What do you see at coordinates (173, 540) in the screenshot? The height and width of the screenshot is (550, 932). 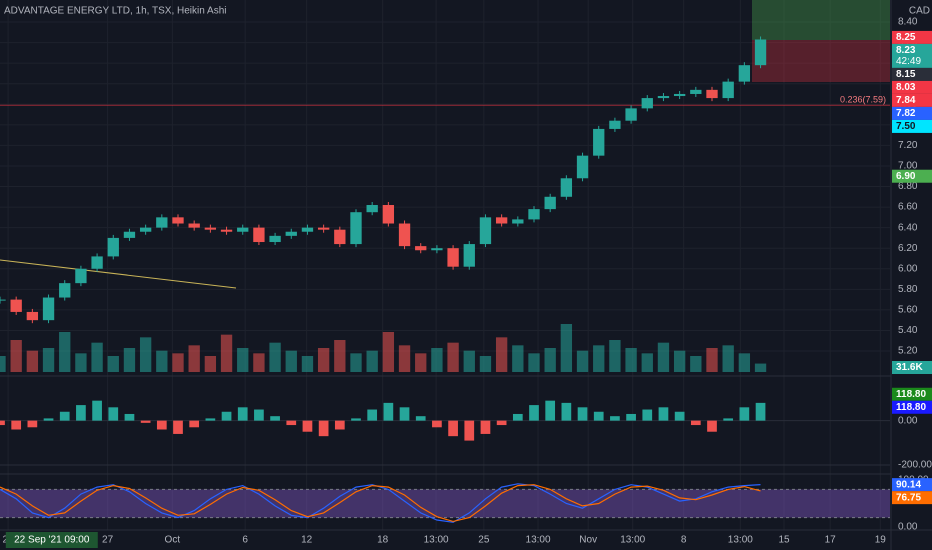 I see `x-tick-label: Oct` at bounding box center [173, 540].